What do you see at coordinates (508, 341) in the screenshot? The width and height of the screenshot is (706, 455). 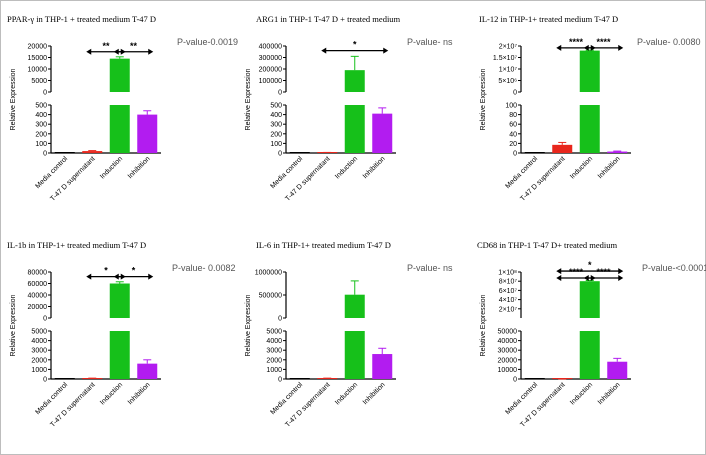 I see `y-tick-label: 40000` at bounding box center [508, 341].